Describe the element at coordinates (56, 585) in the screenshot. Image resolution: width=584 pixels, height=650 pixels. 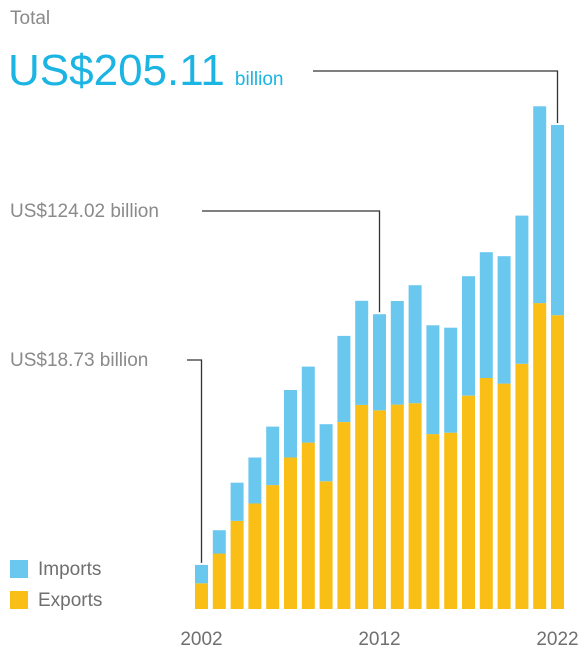
I see `legend: Imports Exports` at that location.